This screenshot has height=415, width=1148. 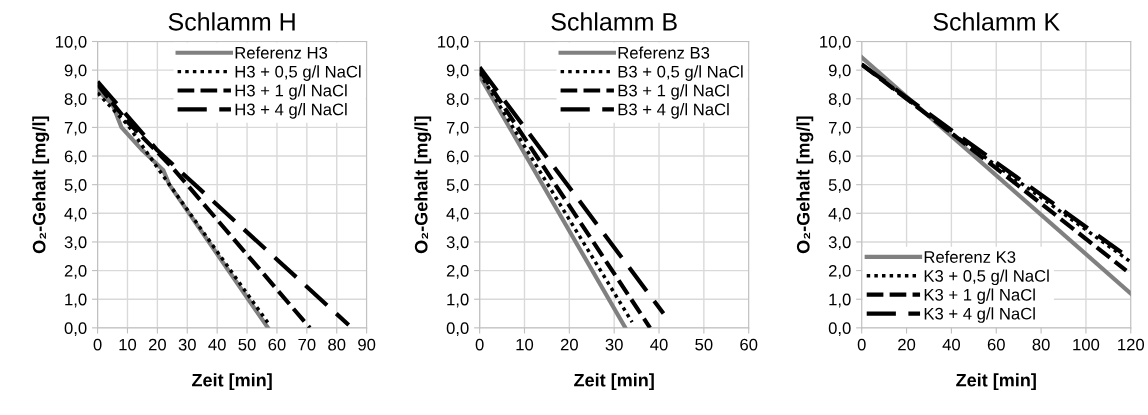 What do you see at coordinates (298, 73) in the screenshot?
I see `legend-label: H3 + 0,5 g/l NaCl` at bounding box center [298, 73].